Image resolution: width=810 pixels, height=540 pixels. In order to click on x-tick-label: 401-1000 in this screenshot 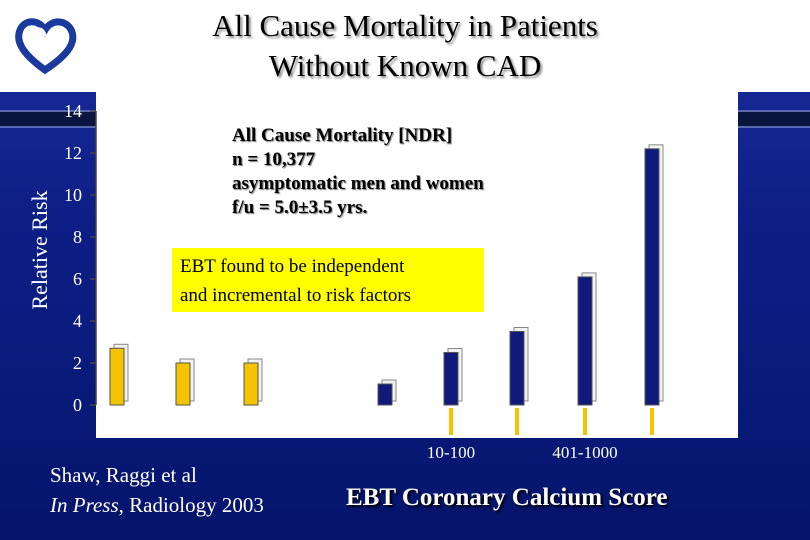, I will do `click(584, 452)`.